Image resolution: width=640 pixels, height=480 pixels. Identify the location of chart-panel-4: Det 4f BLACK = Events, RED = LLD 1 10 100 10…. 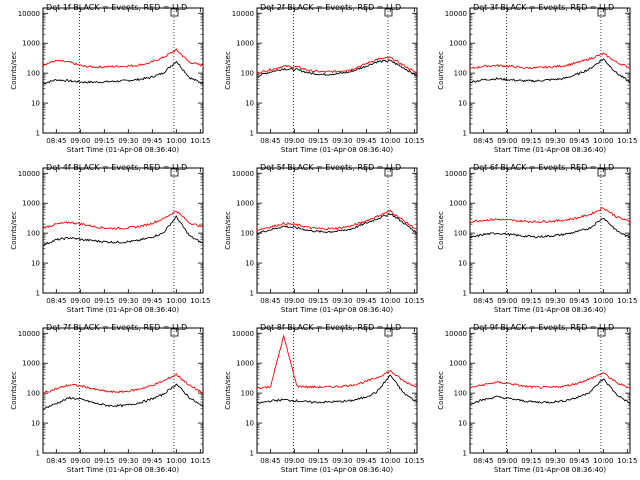
(110, 238).